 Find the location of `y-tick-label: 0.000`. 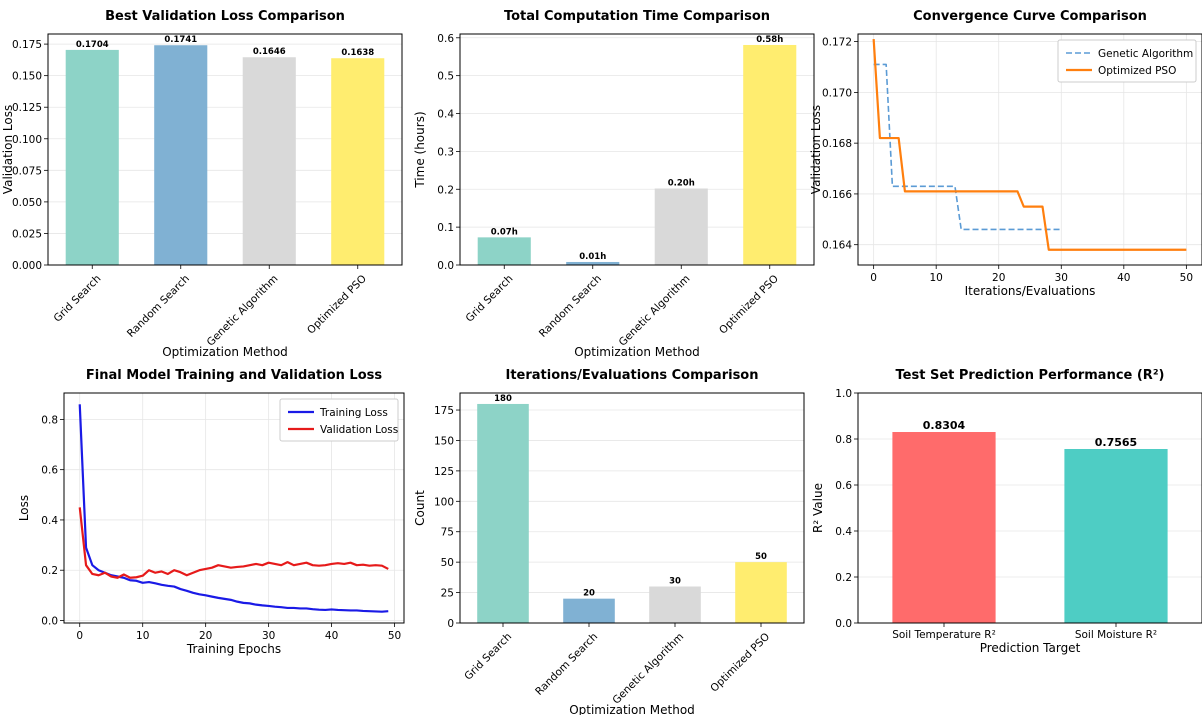

y-tick-label: 0.000 is located at coordinates (27, 266).